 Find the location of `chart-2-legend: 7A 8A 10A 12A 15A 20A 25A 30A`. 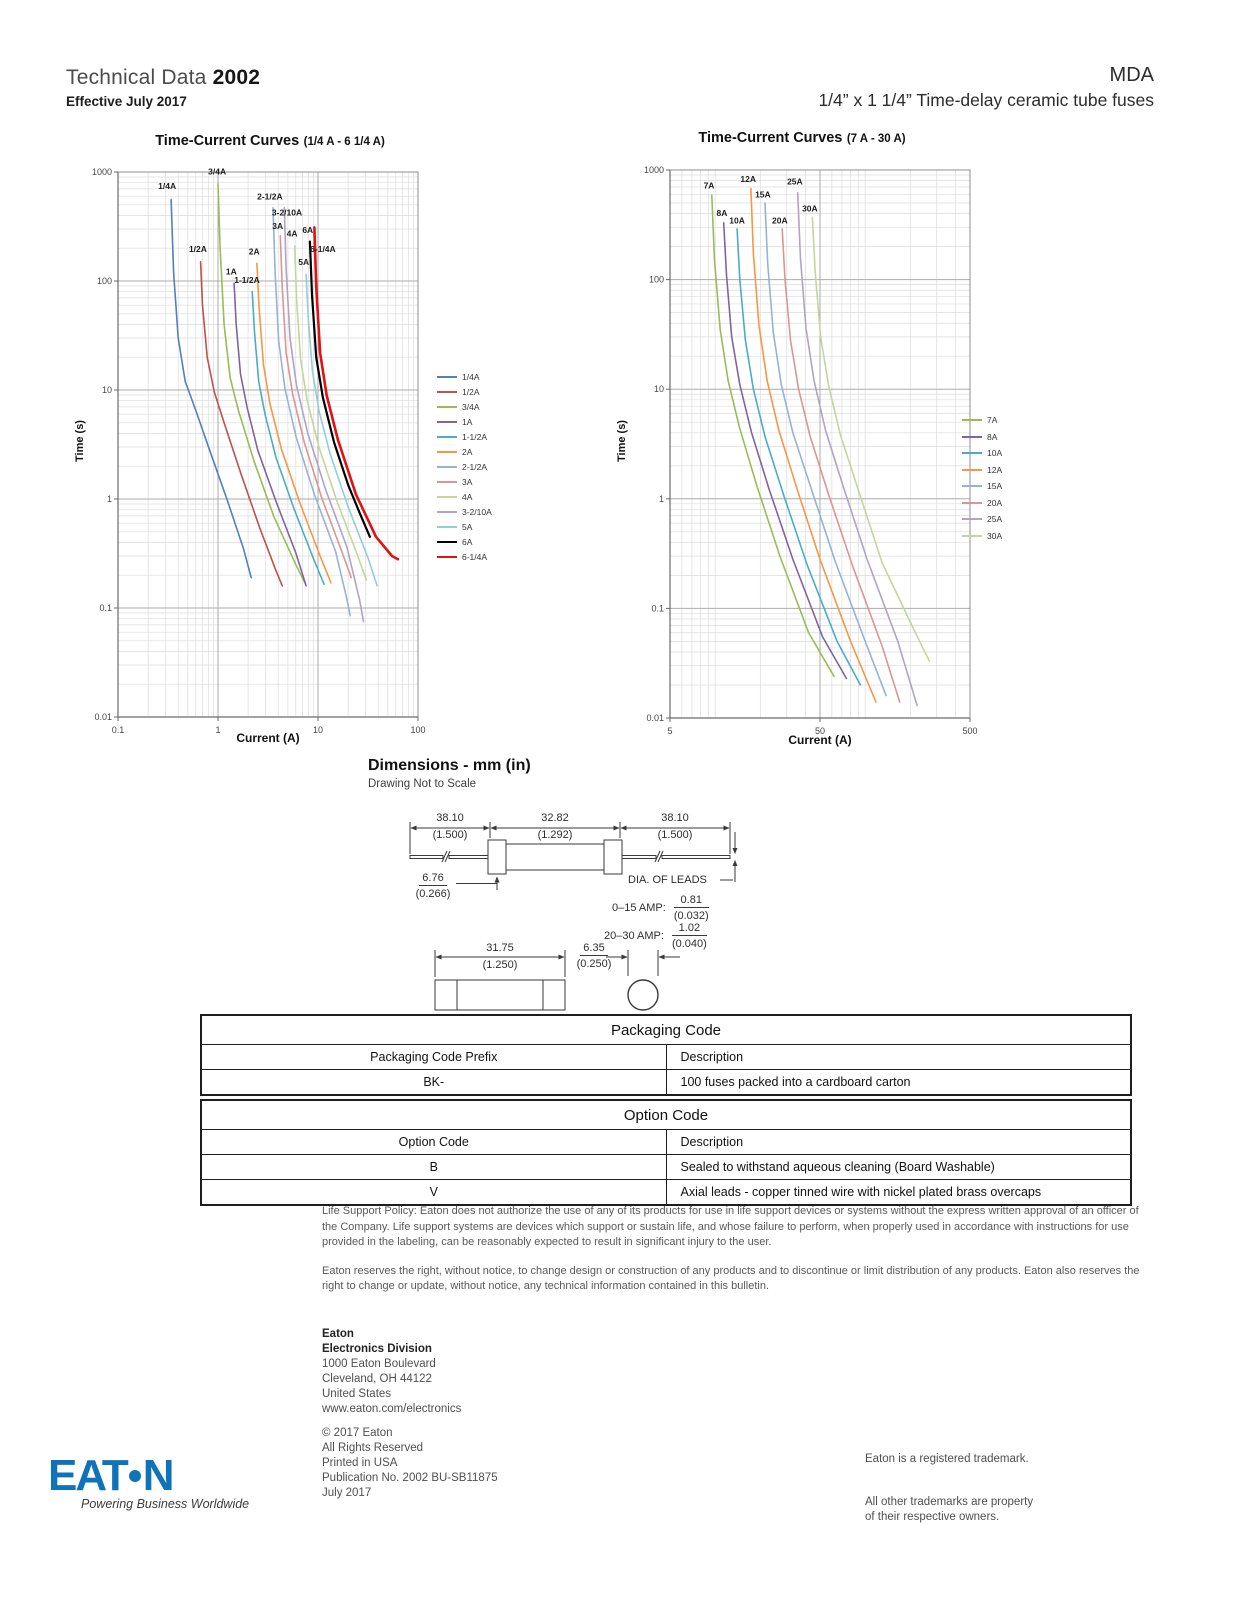

chart-2-legend: 7A 8A 10A 12A 15A 20A 25A 30A is located at coordinates (982, 481).